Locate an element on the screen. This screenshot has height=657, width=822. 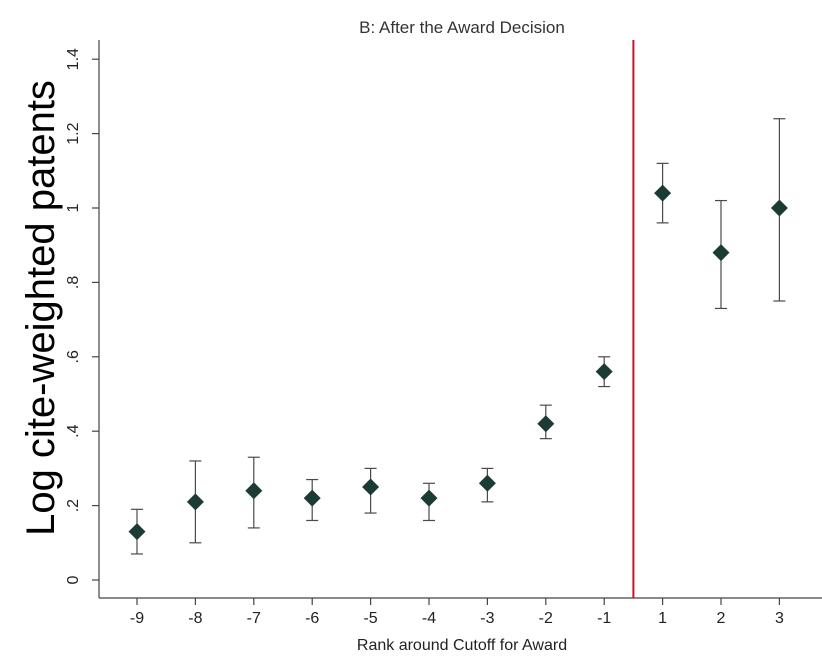
chart-title: B: After the Award Decision is located at coordinates (462, 27).